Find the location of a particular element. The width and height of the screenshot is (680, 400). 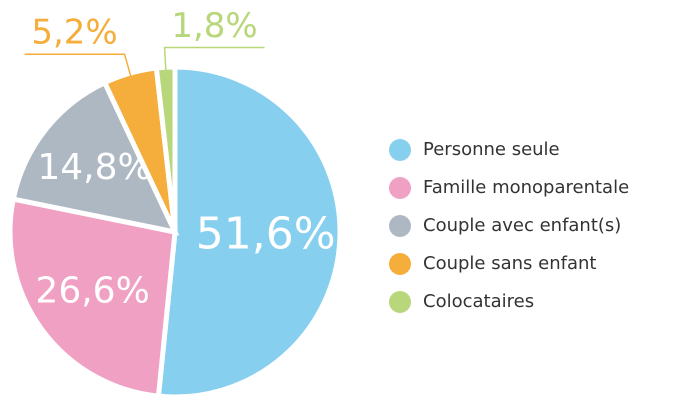

legend-label: Colocataires is located at coordinates (478, 301).